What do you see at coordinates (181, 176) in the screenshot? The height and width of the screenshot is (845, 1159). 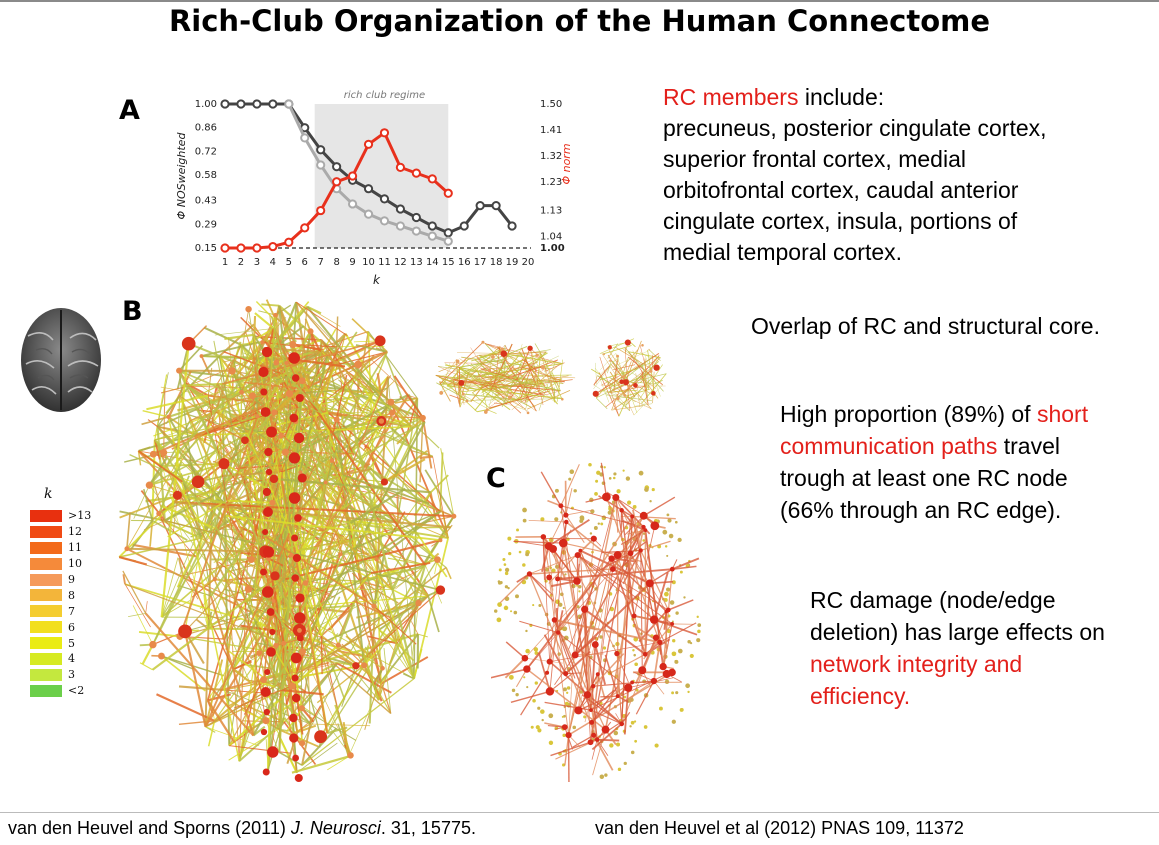 I see `y-left-axis-label: Φ NOSweighted` at bounding box center [181, 176].